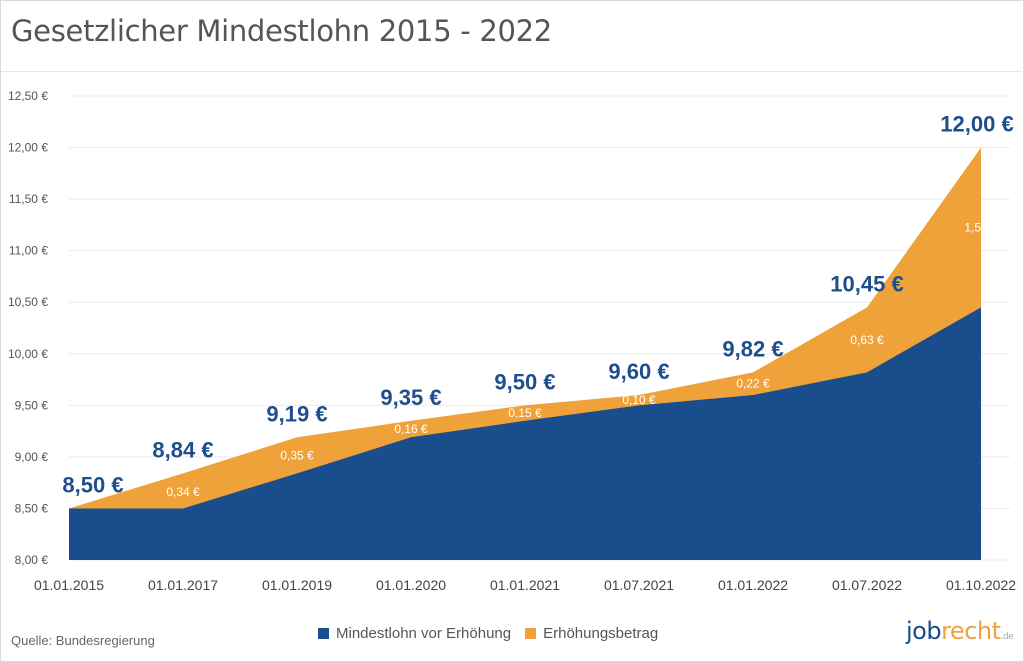 Image resolution: width=1024 pixels, height=662 pixels. I want to click on legend-swatch-base, so click(323, 633).